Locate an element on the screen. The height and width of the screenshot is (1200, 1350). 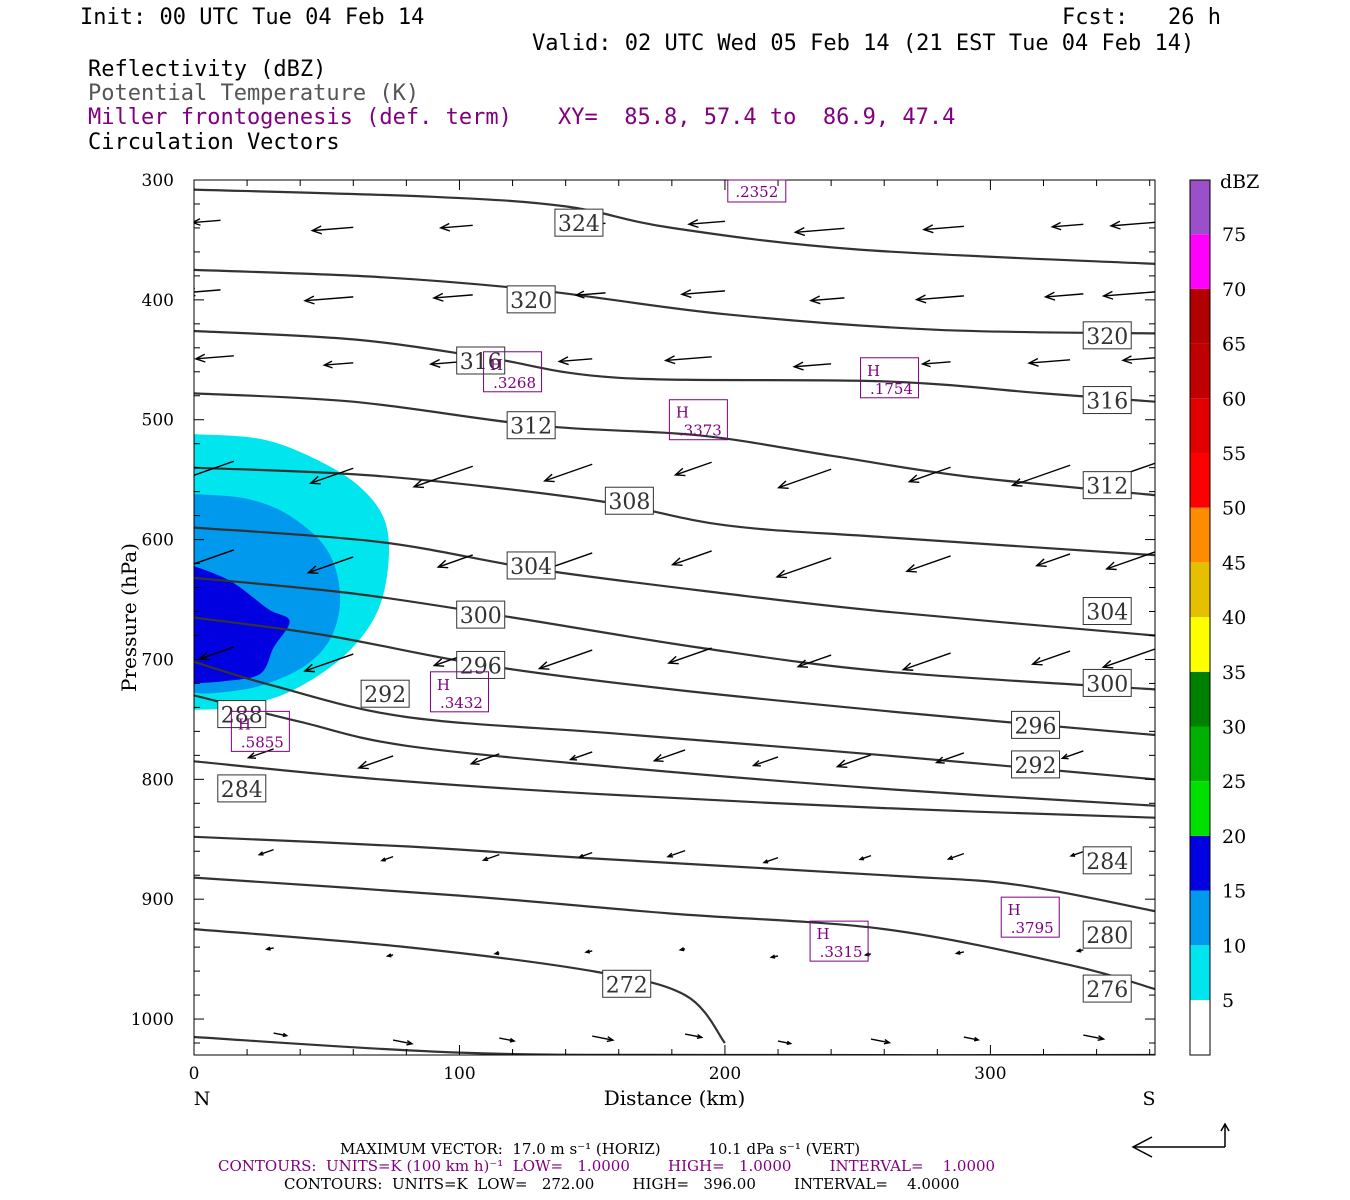
colorbar-unit: dBZ is located at coordinates (1239, 182).